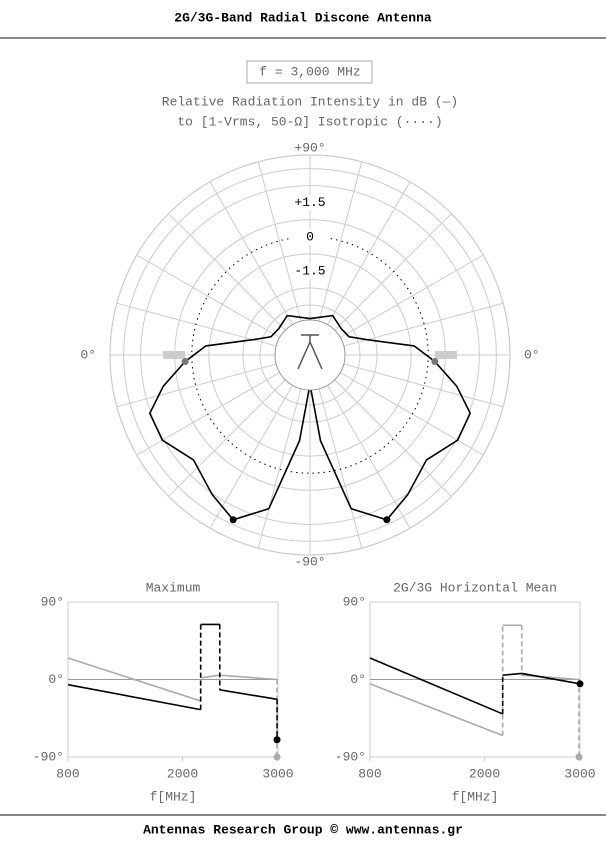  Describe the element at coordinates (173, 587) in the screenshot. I see `chart-title: Maximum` at that location.